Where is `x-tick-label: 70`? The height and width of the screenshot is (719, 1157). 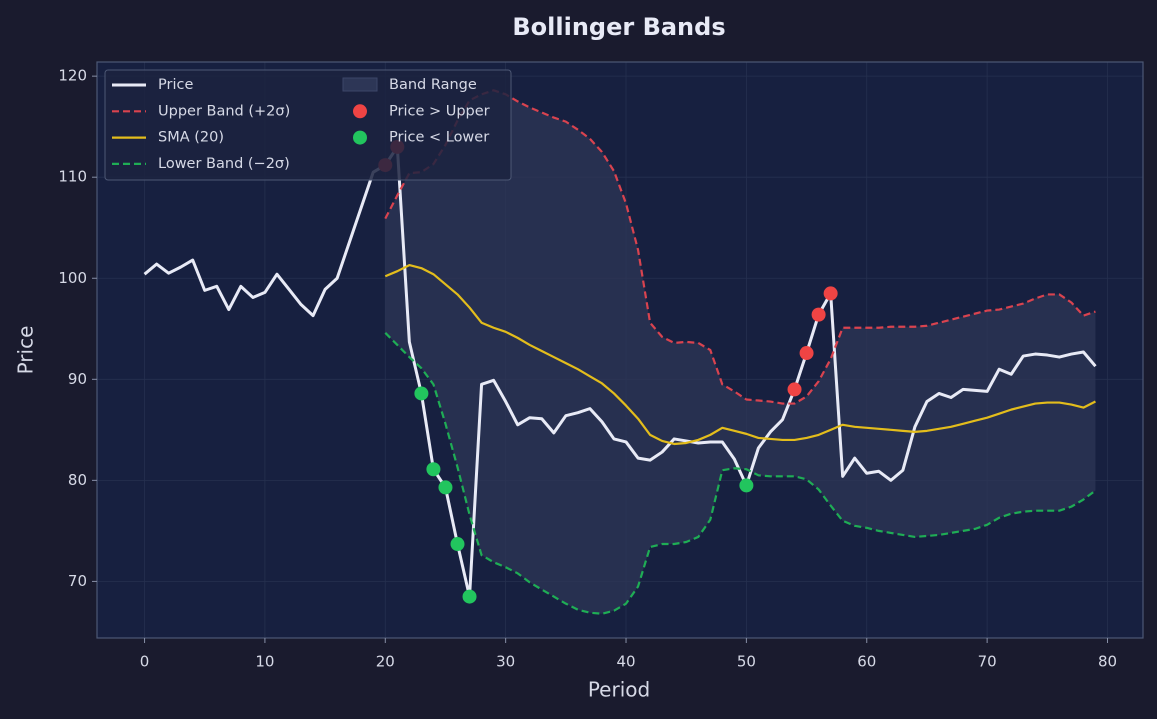
x-tick-label: 70 is located at coordinates (987, 662).